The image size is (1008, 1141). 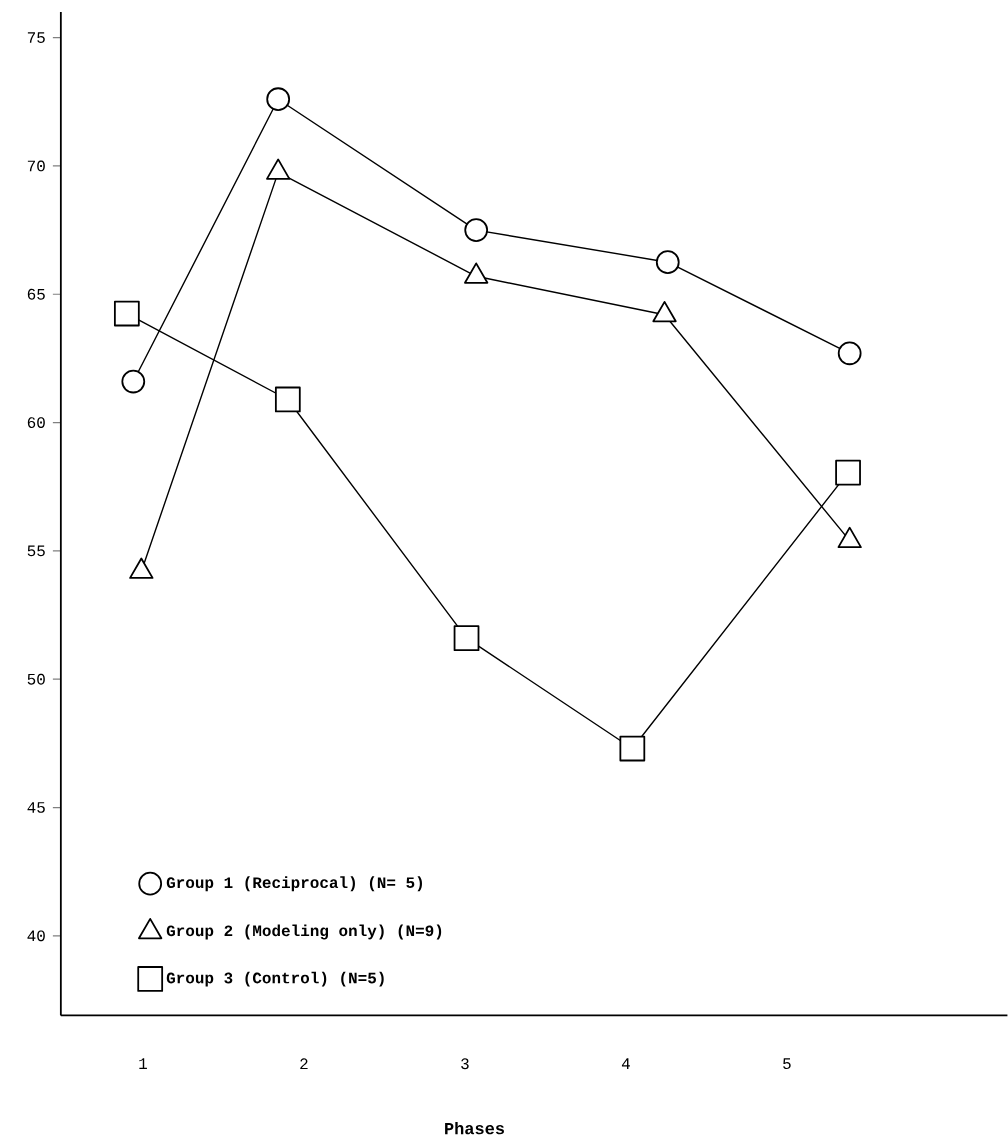 What do you see at coordinates (303, 932) in the screenshot?
I see `legend-label: Group 2 (Modeling only) (N=9)` at bounding box center [303, 932].